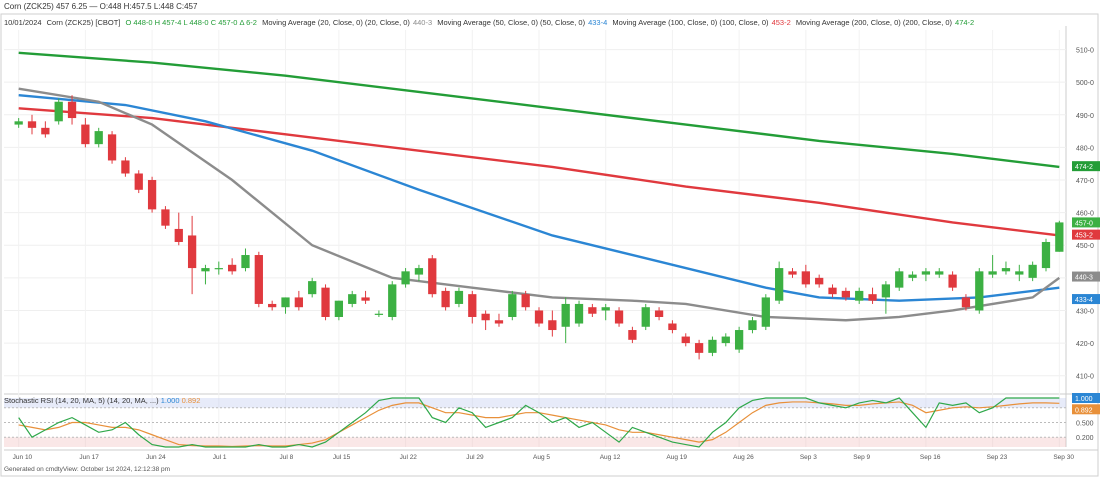 This screenshot has width=1100, height=478. I want to click on date-tick-label: Jul 15, so click(342, 457).